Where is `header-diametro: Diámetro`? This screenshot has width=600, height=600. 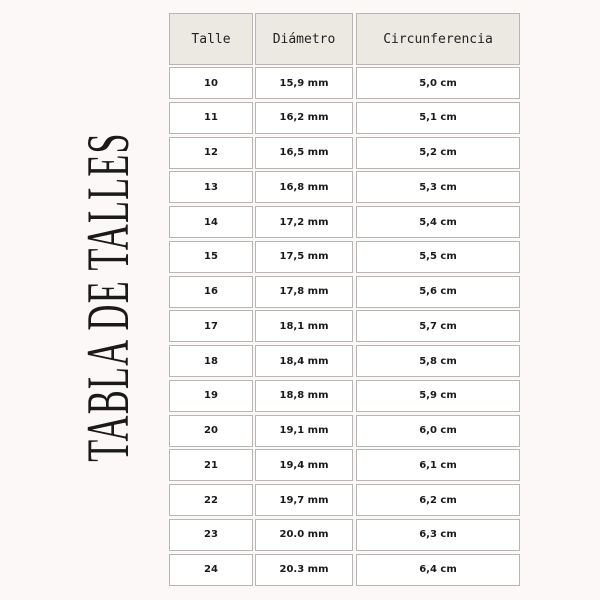 header-diametro: Diámetro is located at coordinates (304, 39).